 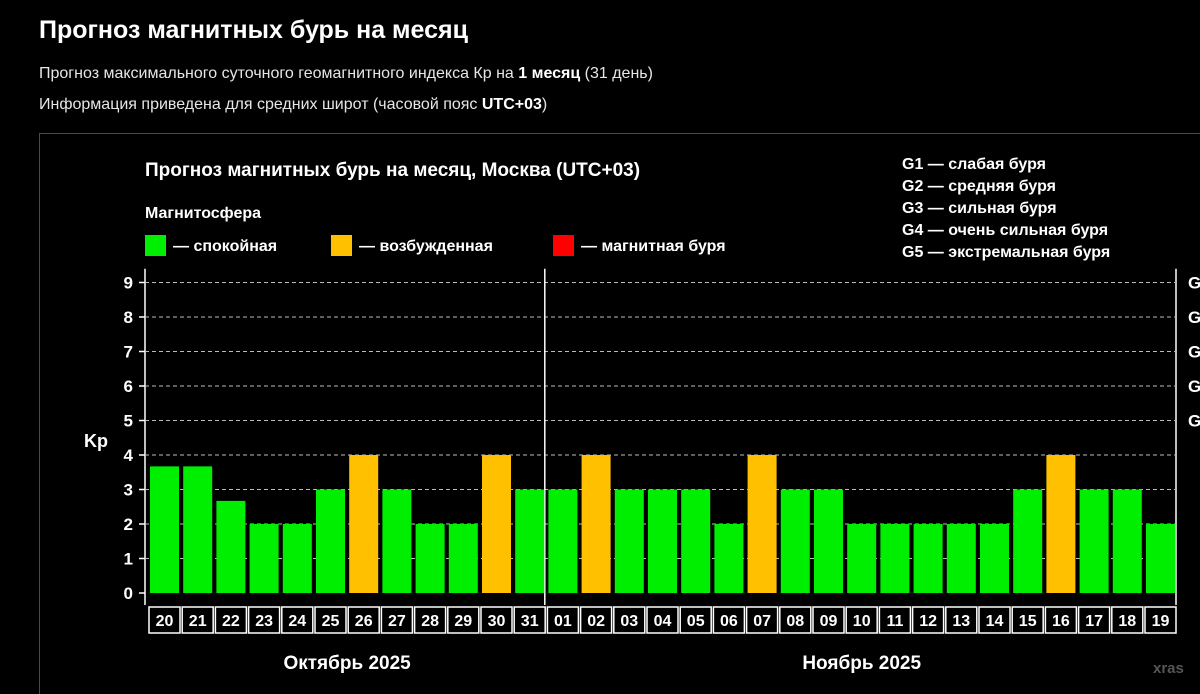 I want to click on date-label: 24, so click(x=297, y=621).